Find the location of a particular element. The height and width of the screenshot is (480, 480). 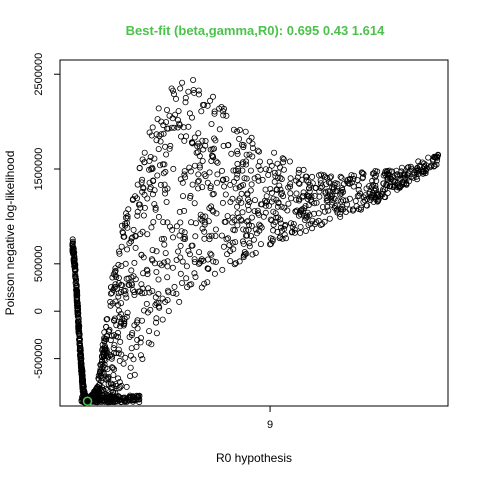

y-tick-label: 0 is located at coordinates (39, 311).